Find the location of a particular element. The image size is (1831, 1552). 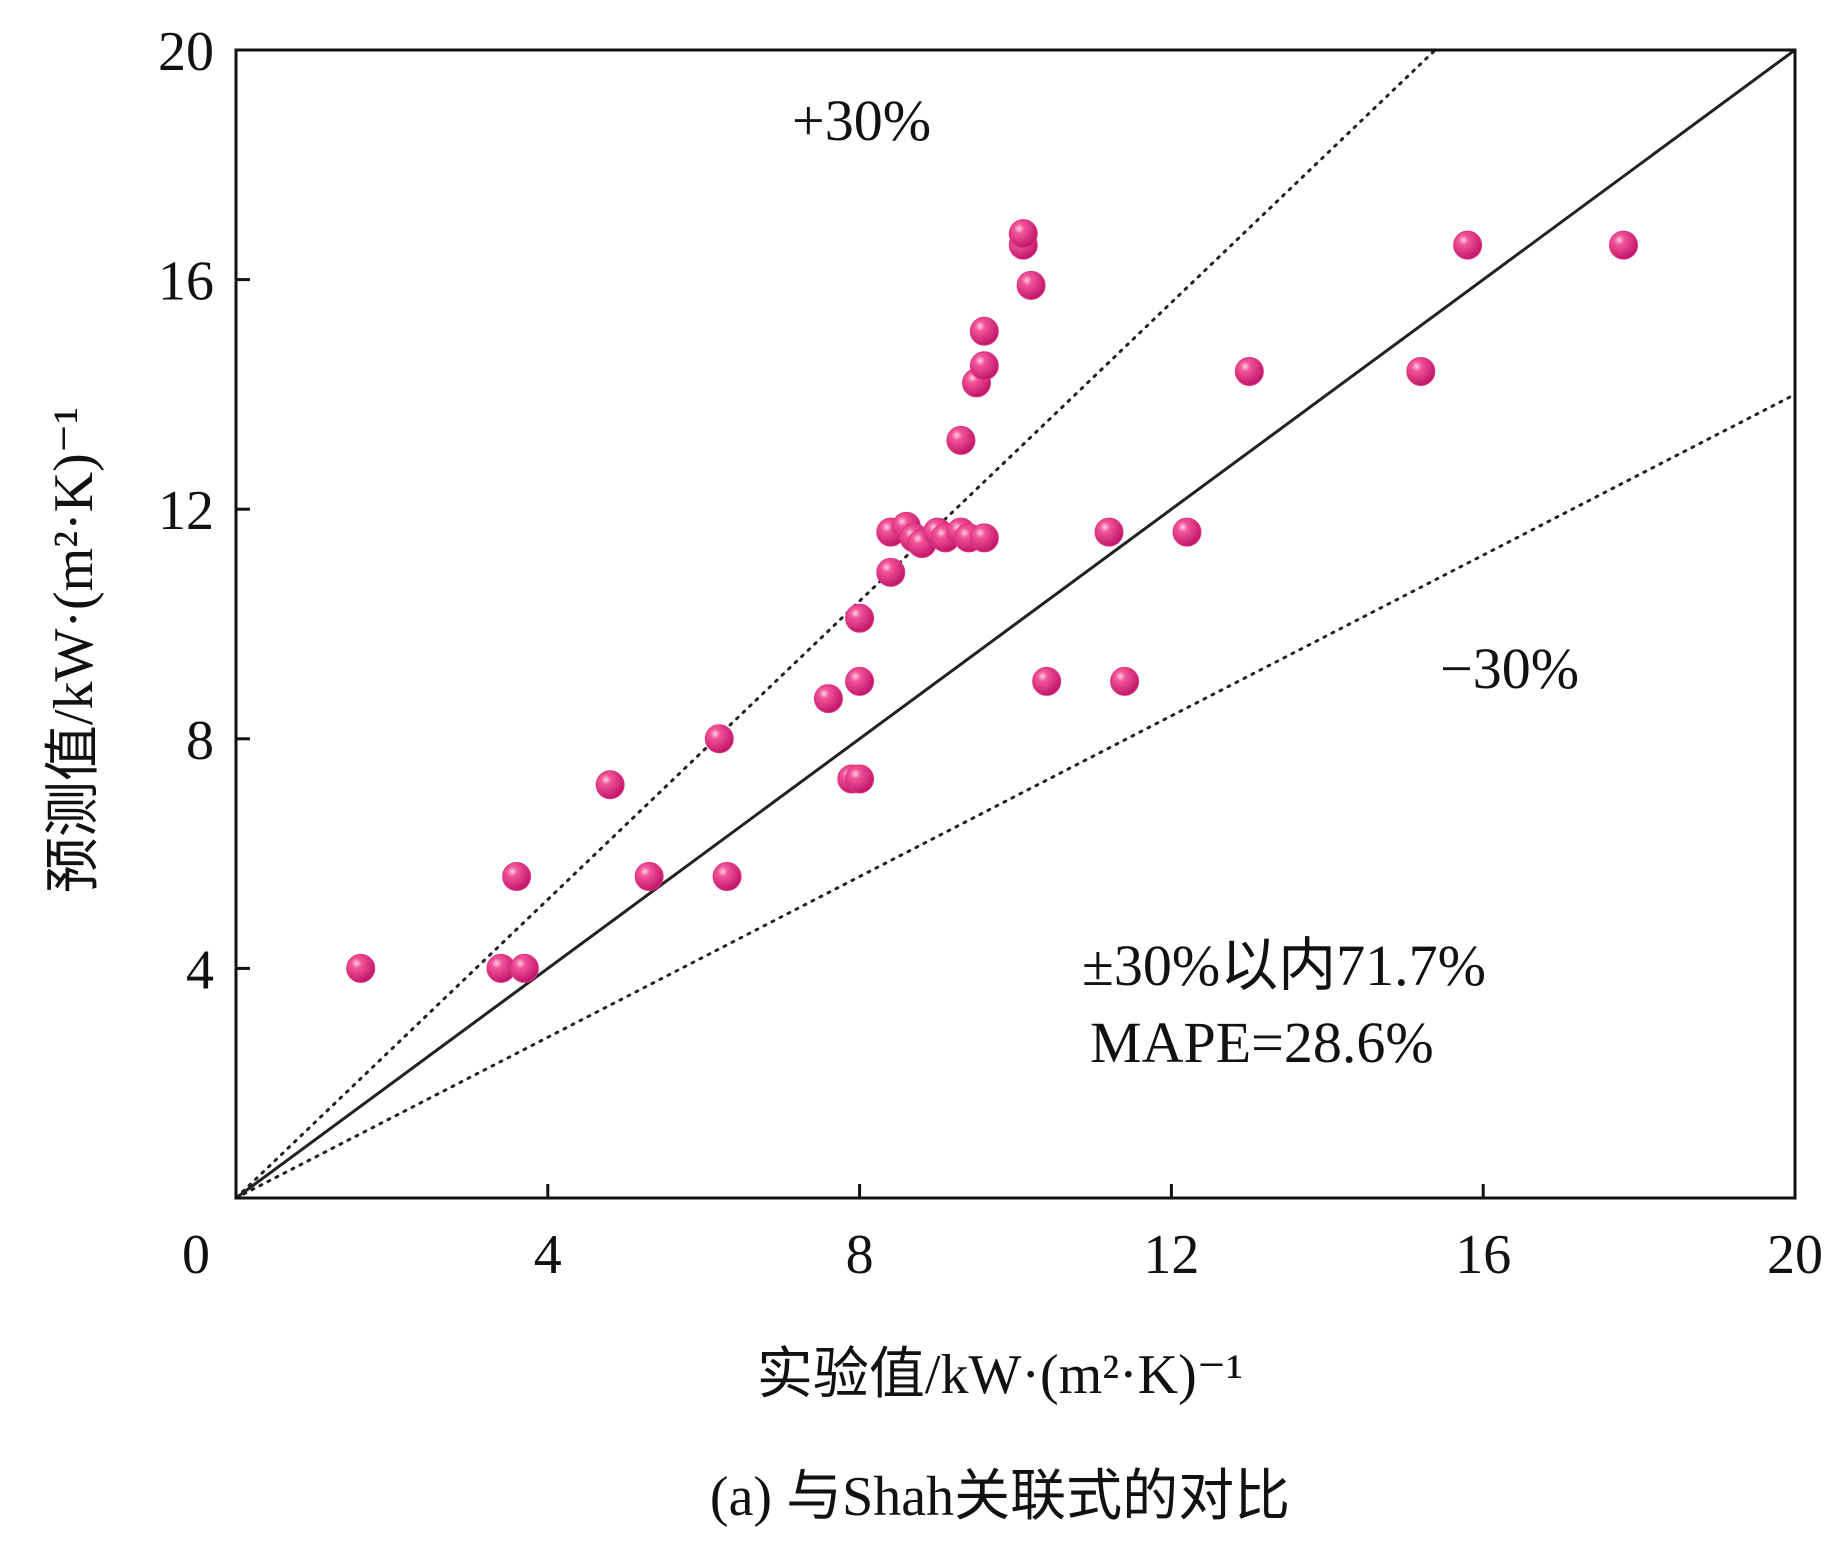

within-30-label: ±30%以内71.7% is located at coordinates (1284, 965).